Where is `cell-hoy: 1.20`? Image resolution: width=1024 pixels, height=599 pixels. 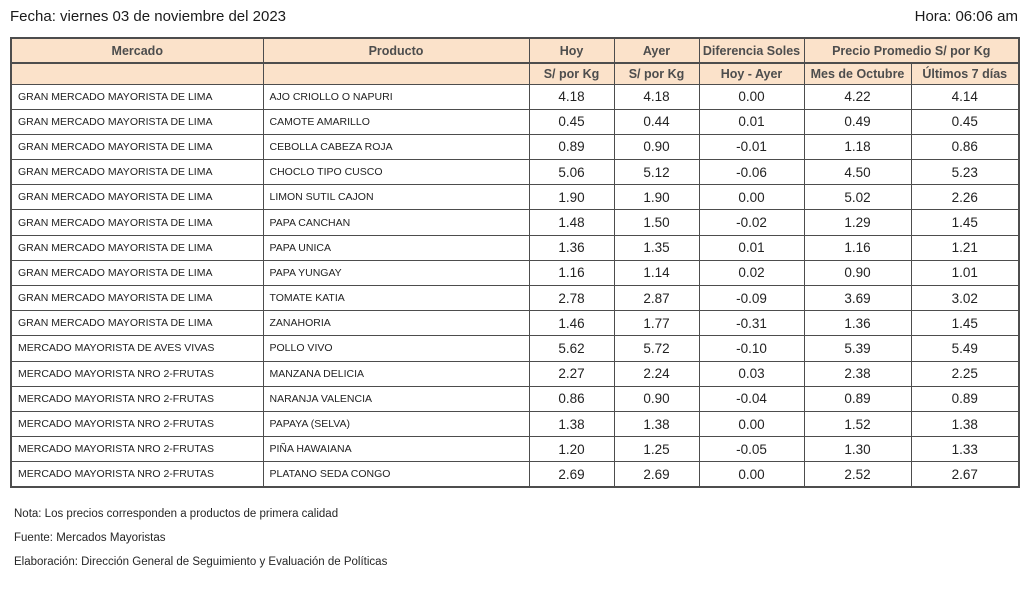 cell-hoy: 1.20 is located at coordinates (571, 449).